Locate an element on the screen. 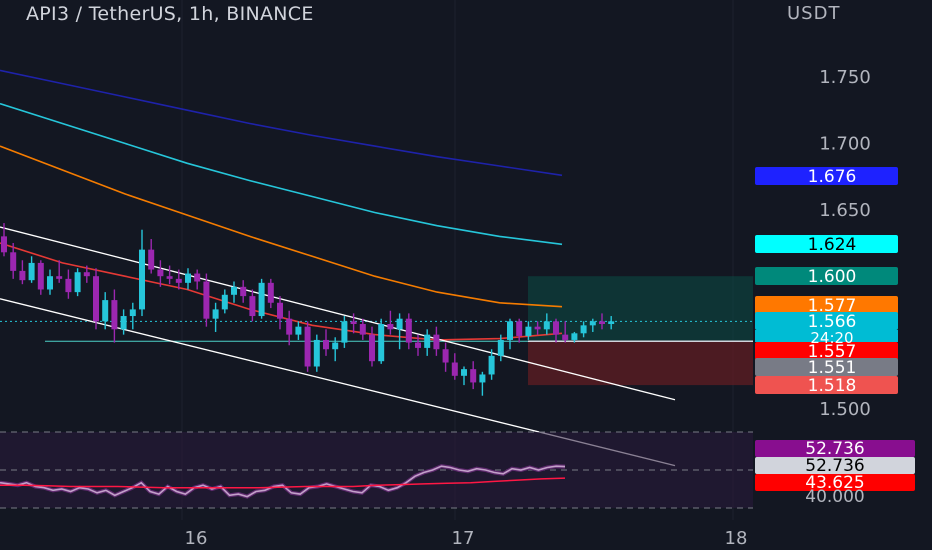  rsi-ma-line is located at coordinates (283, 483).